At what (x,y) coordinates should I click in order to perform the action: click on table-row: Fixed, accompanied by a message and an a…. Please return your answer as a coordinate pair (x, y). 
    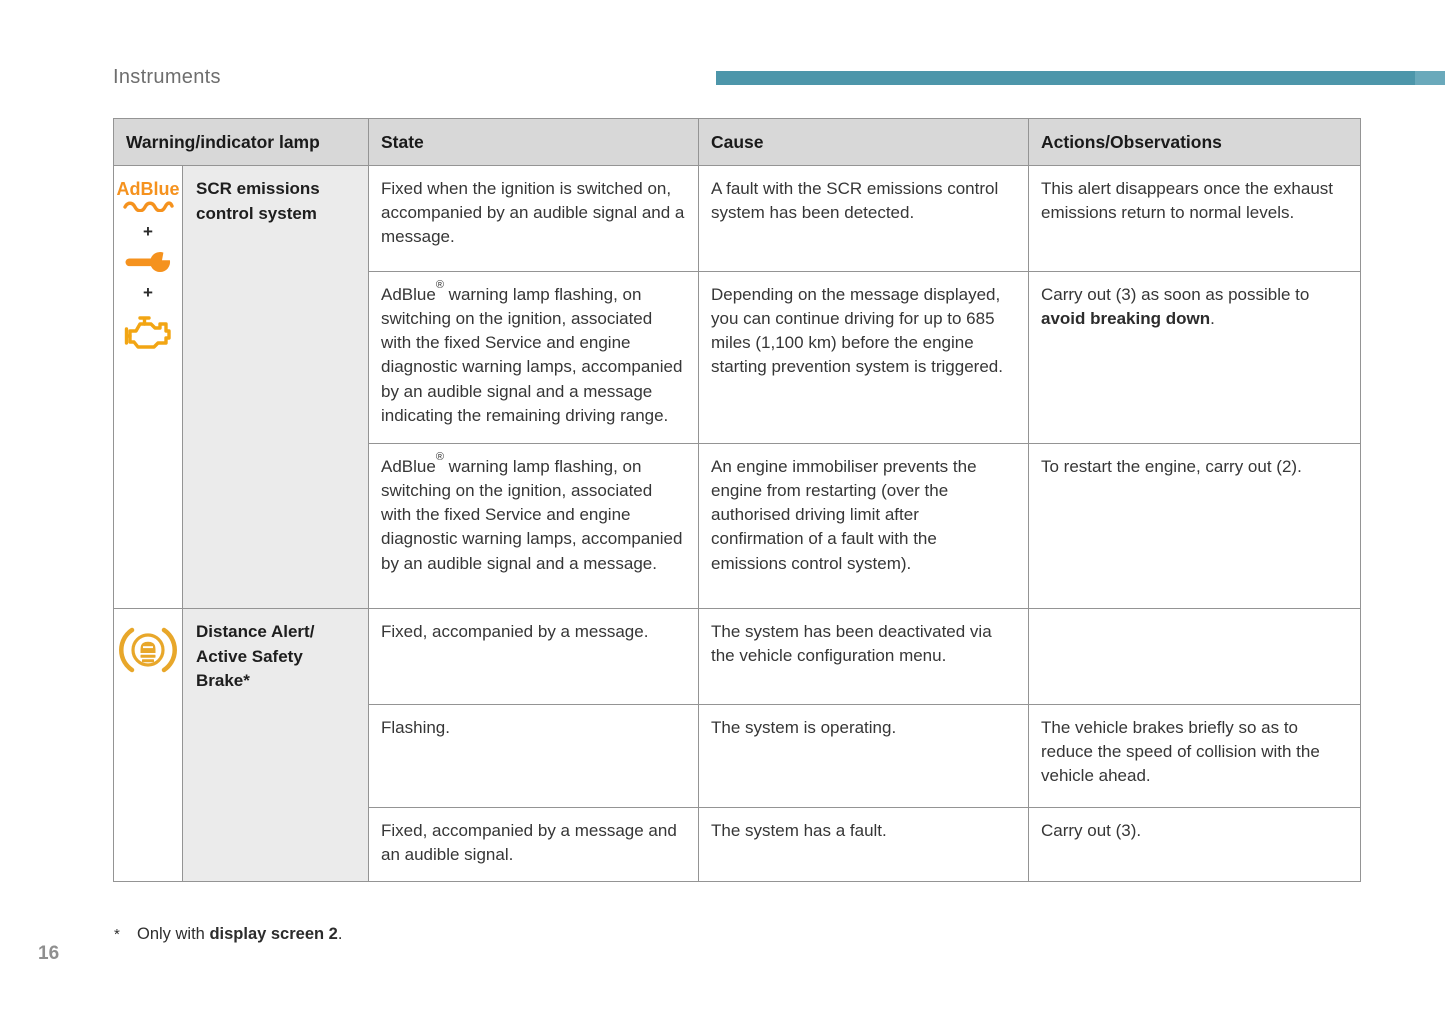
    Looking at the image, I should click on (737, 844).